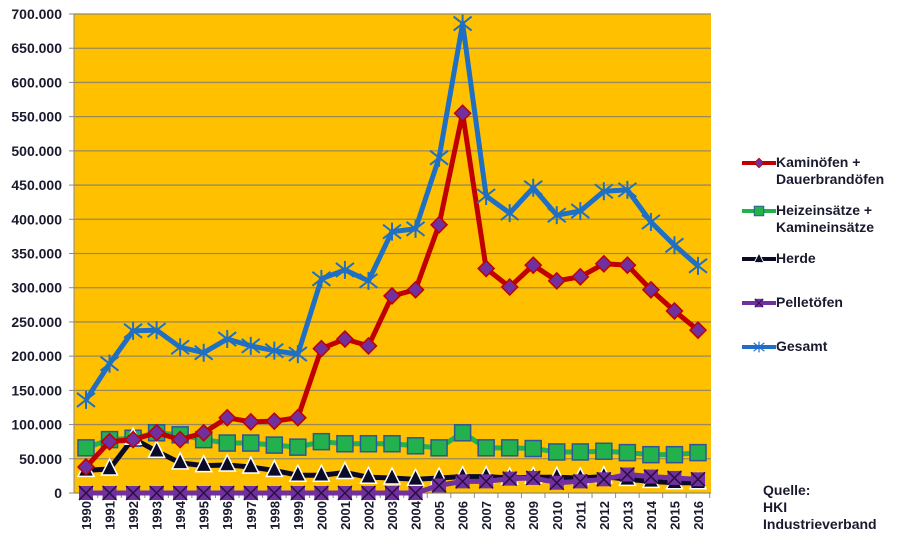 The image size is (900, 544). What do you see at coordinates (820, 524) in the screenshot?
I see `source-org-name: Industrieverband` at bounding box center [820, 524].